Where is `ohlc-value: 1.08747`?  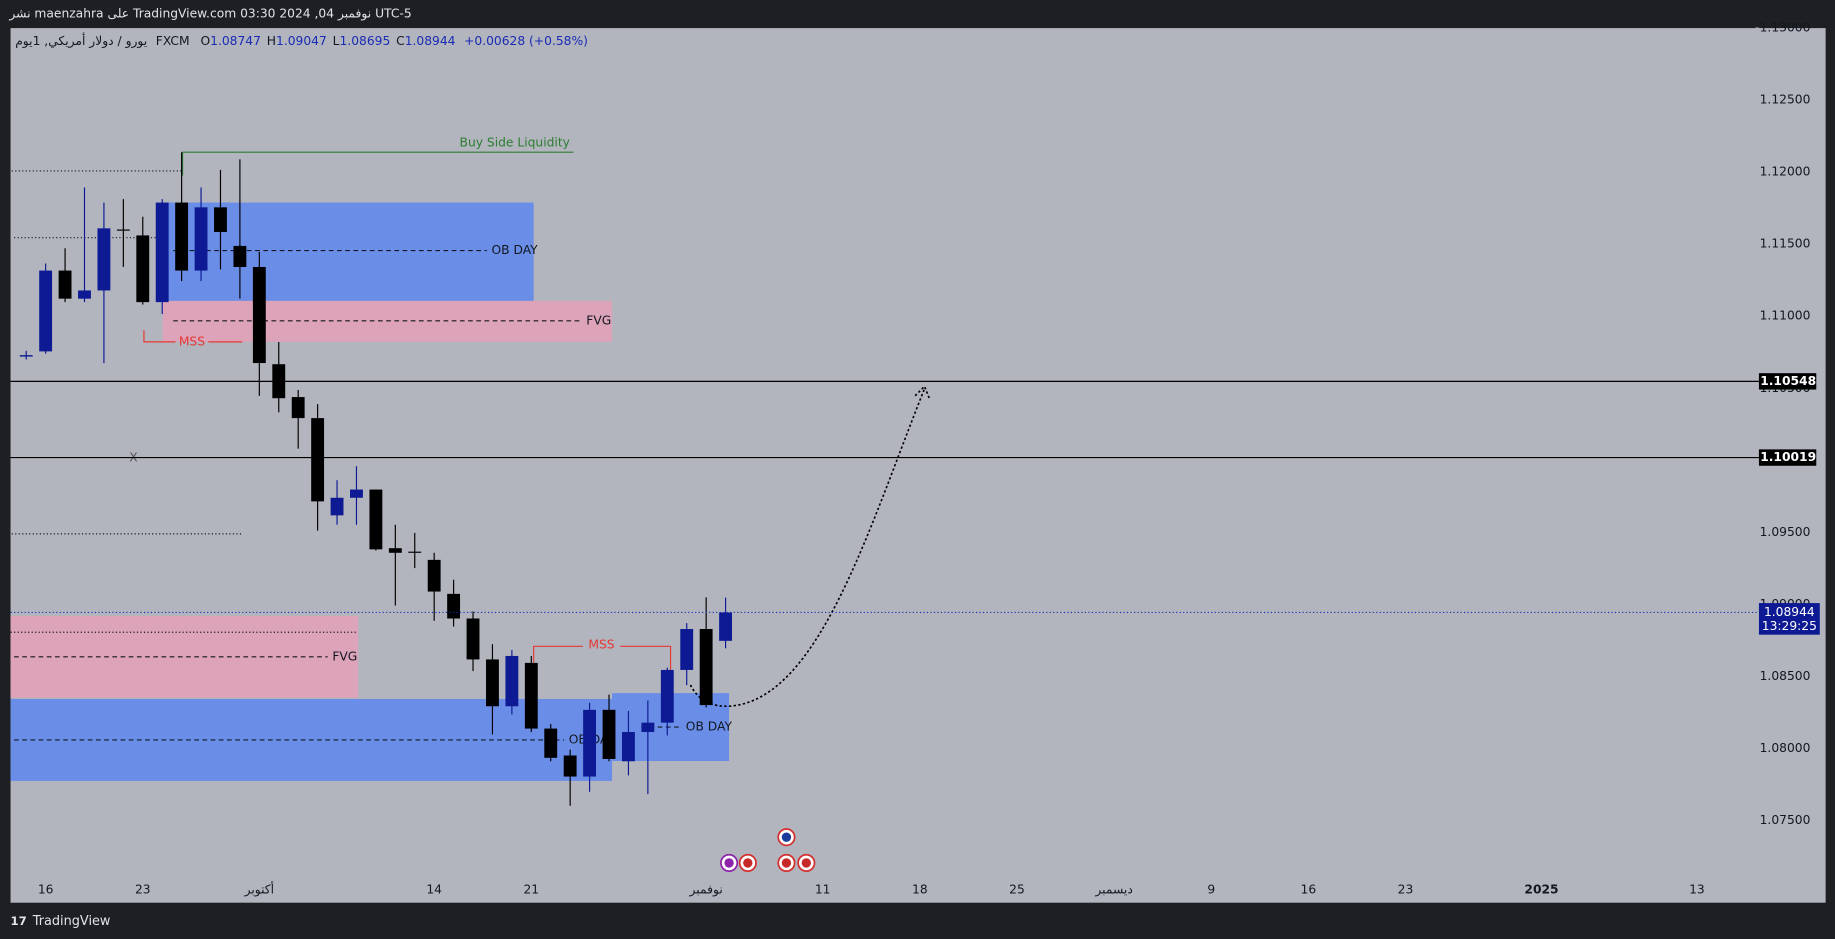 ohlc-value: 1.08747 is located at coordinates (235, 40).